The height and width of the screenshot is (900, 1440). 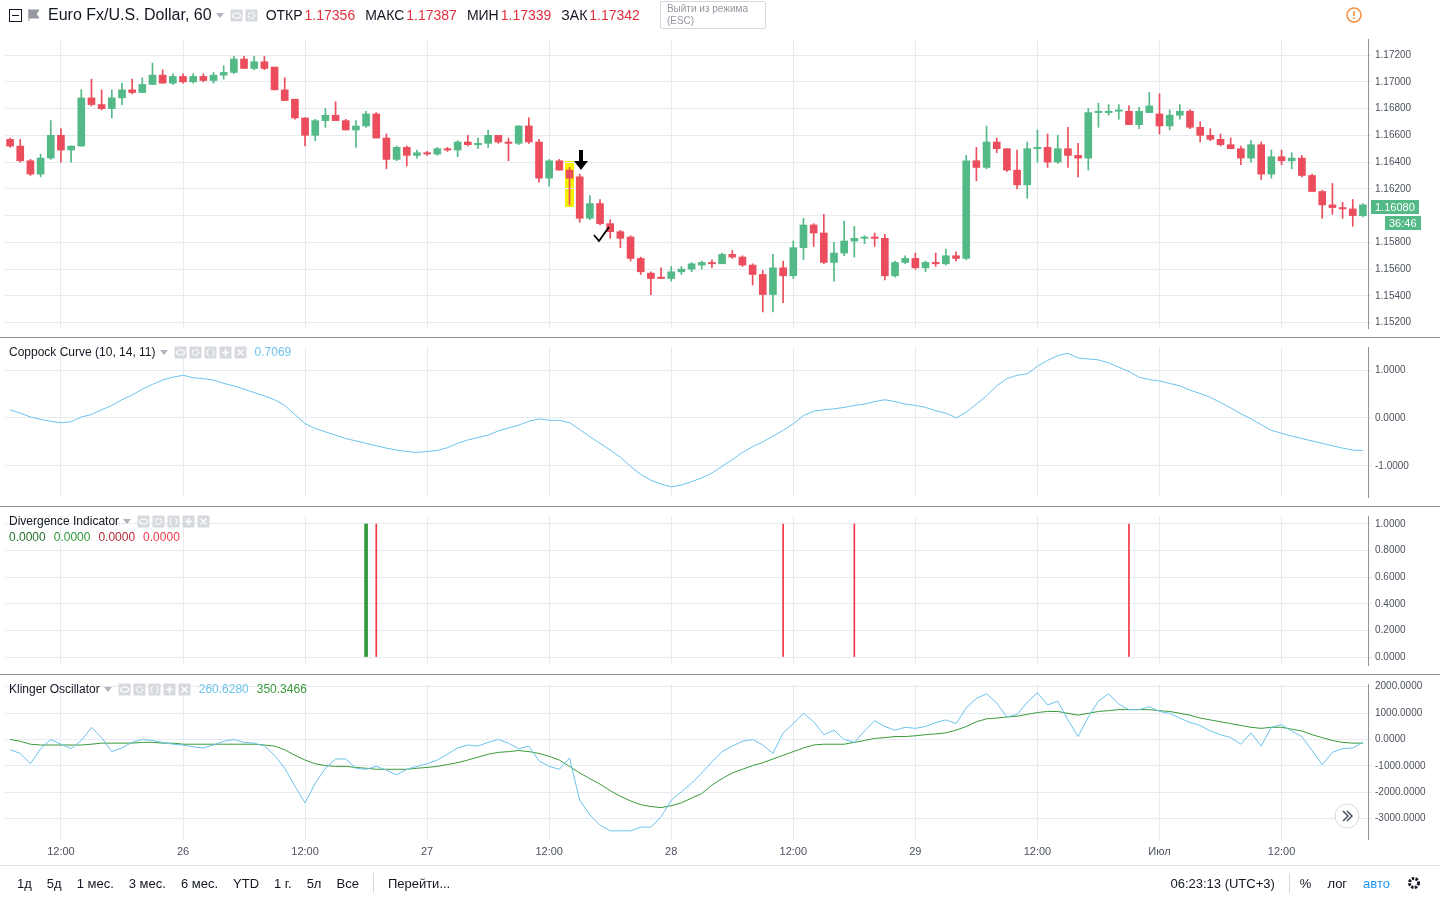 I want to click on x-tick-label: 26, so click(x=183, y=851).